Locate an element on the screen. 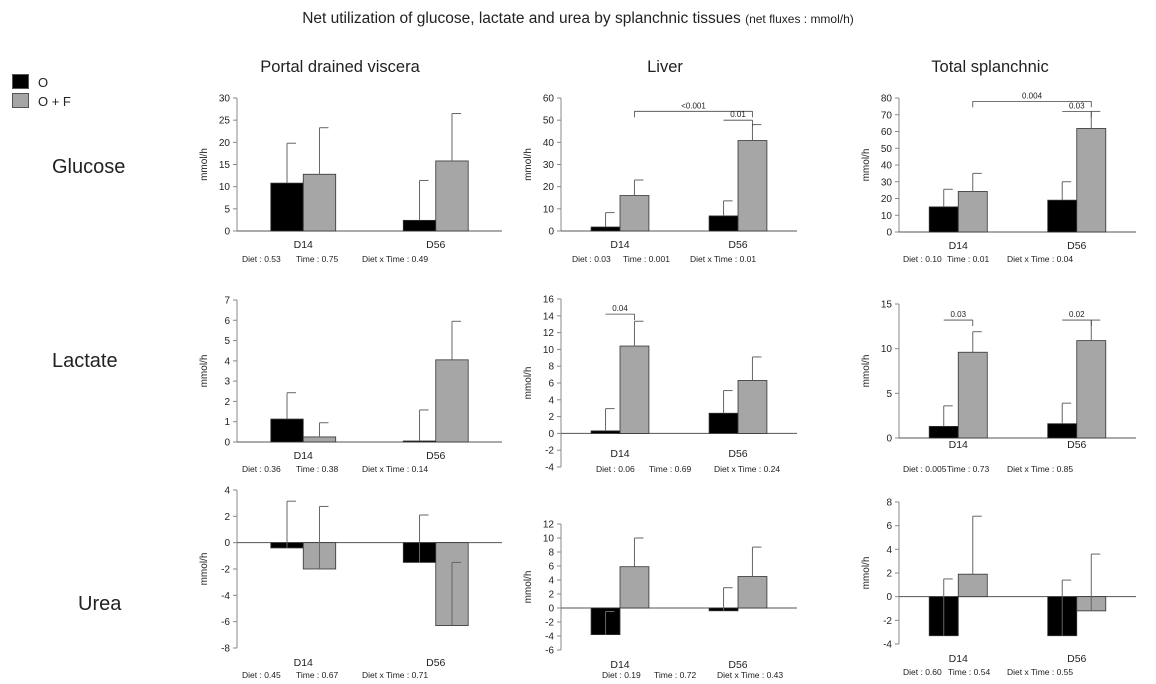 The width and height of the screenshot is (1156, 684). legend-label-o: O is located at coordinates (43, 82).